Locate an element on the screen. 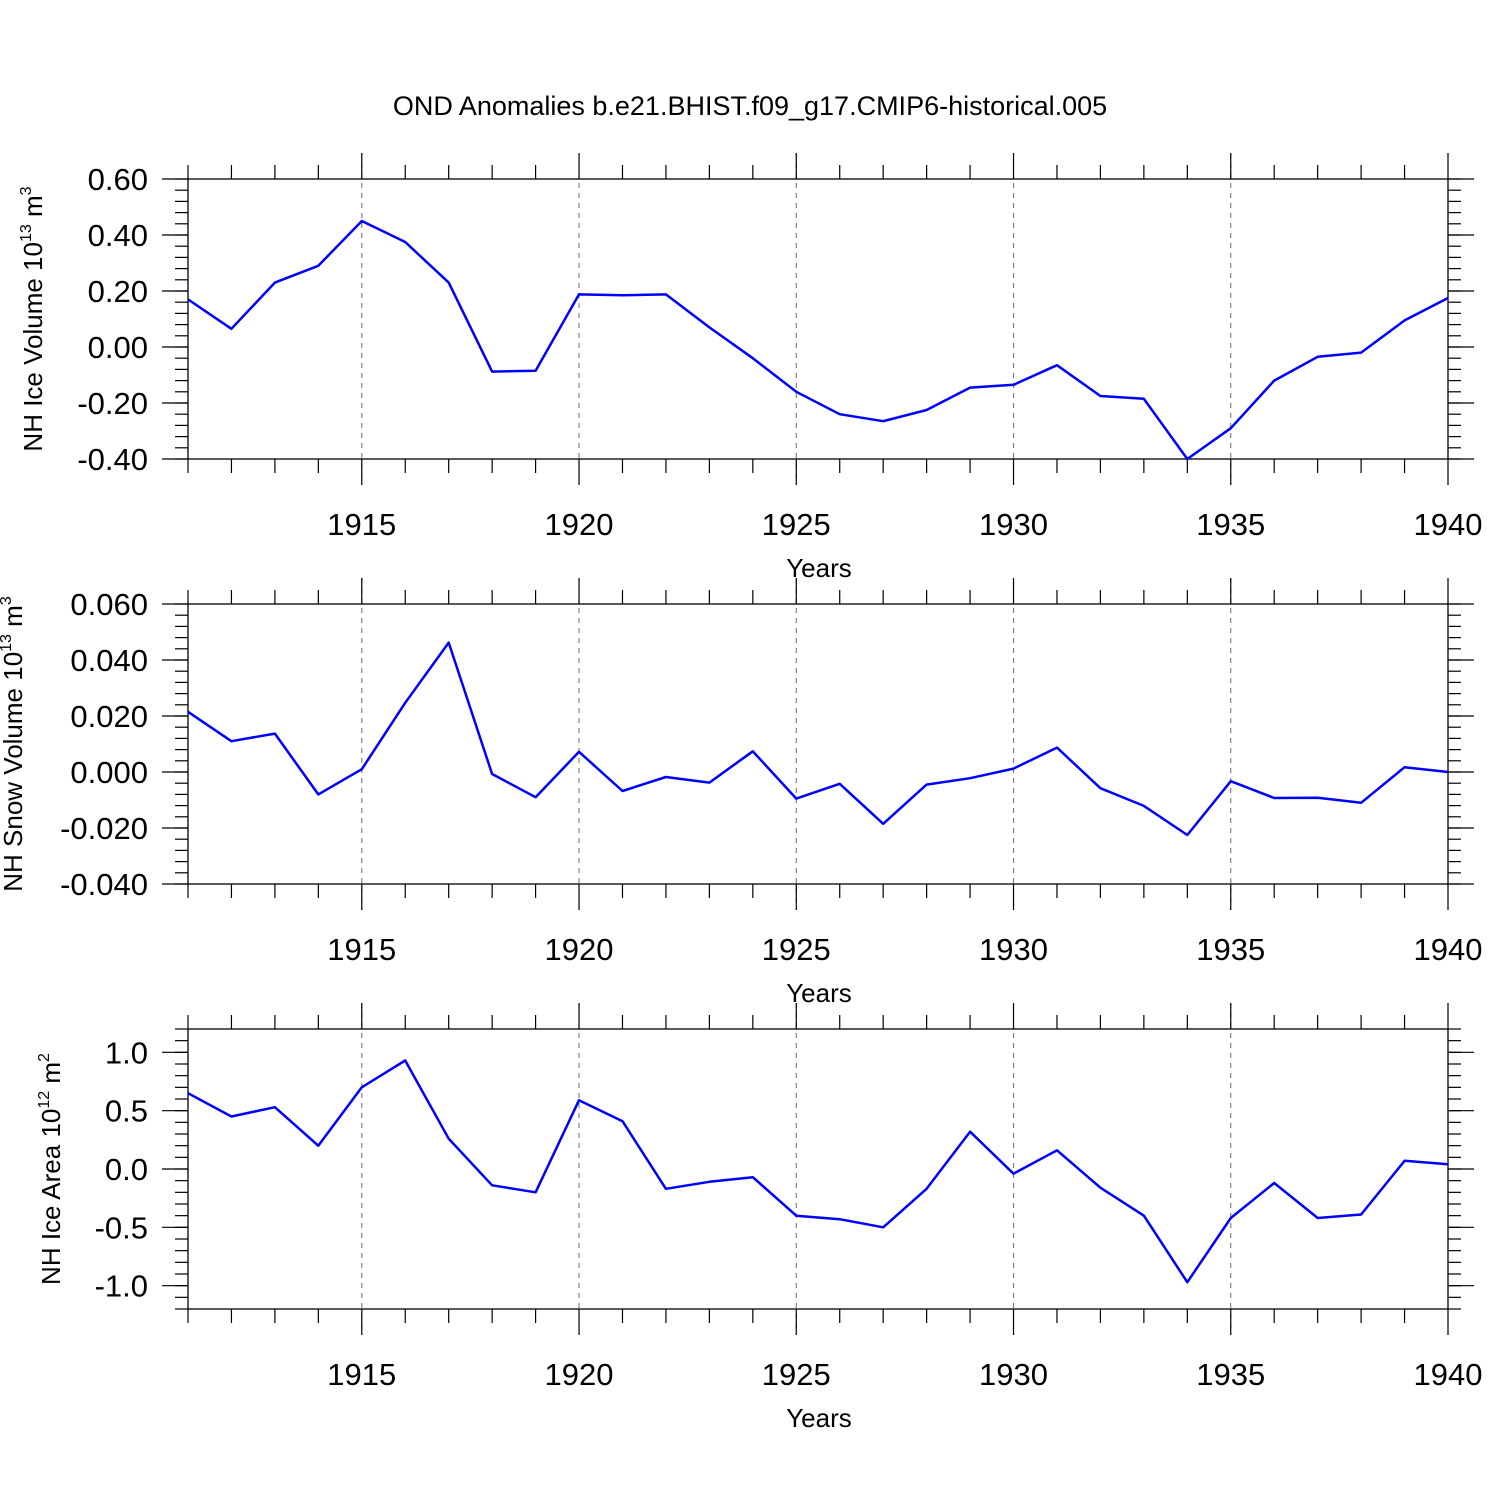 This screenshot has width=1500, height=1500. y-tick-label: 0.5 is located at coordinates (126, 1111).